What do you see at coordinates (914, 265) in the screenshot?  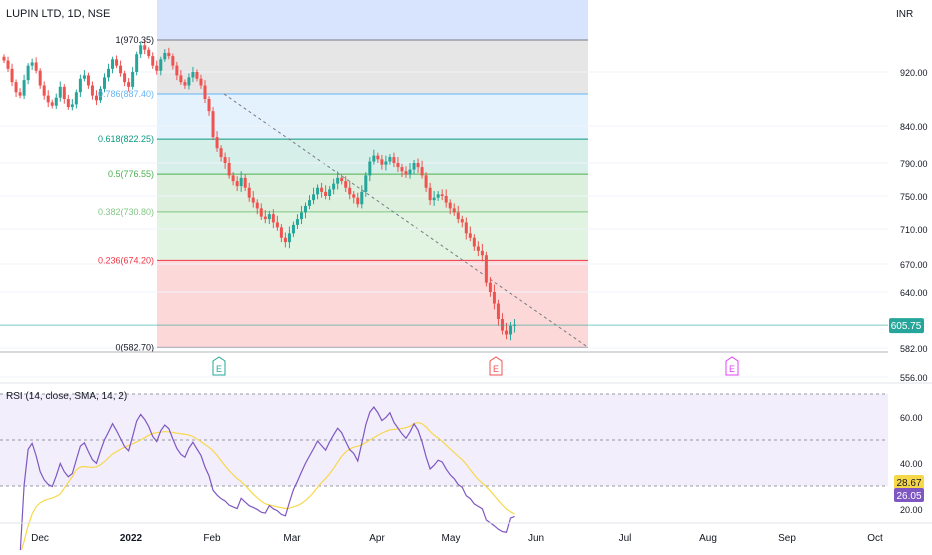 I see `price-axis-label: 670.00` at bounding box center [914, 265].